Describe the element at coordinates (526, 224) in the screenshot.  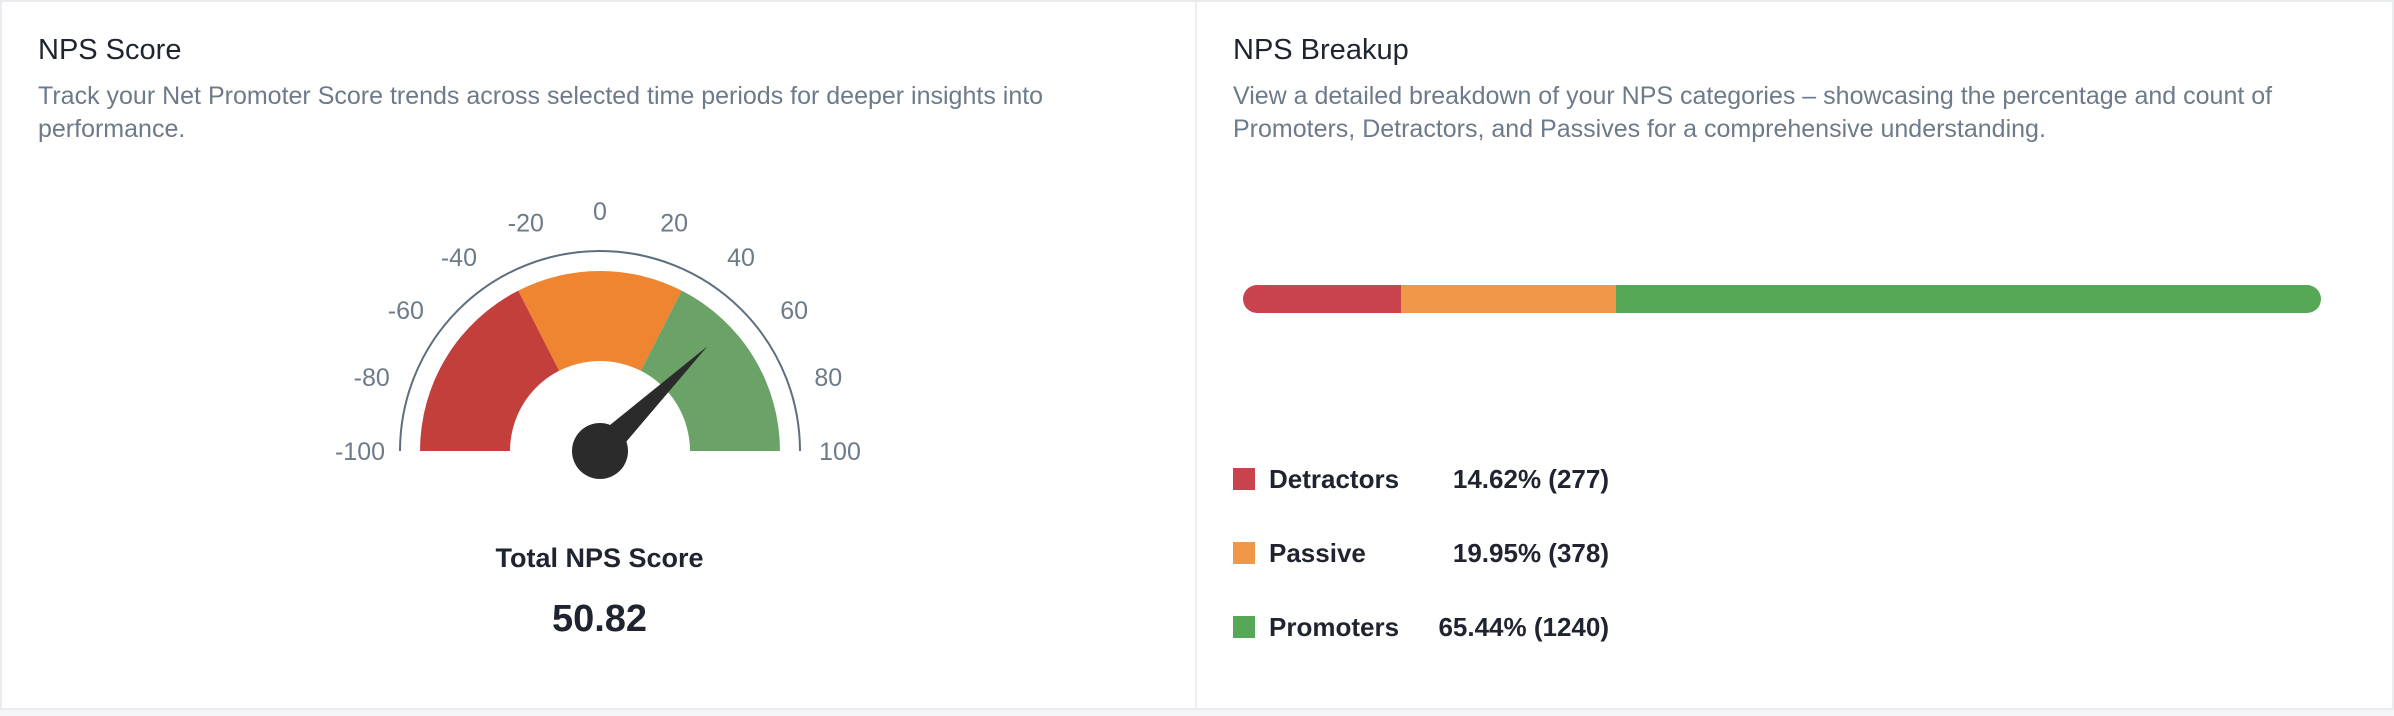
I see `gauge-tick-label: -20` at that location.